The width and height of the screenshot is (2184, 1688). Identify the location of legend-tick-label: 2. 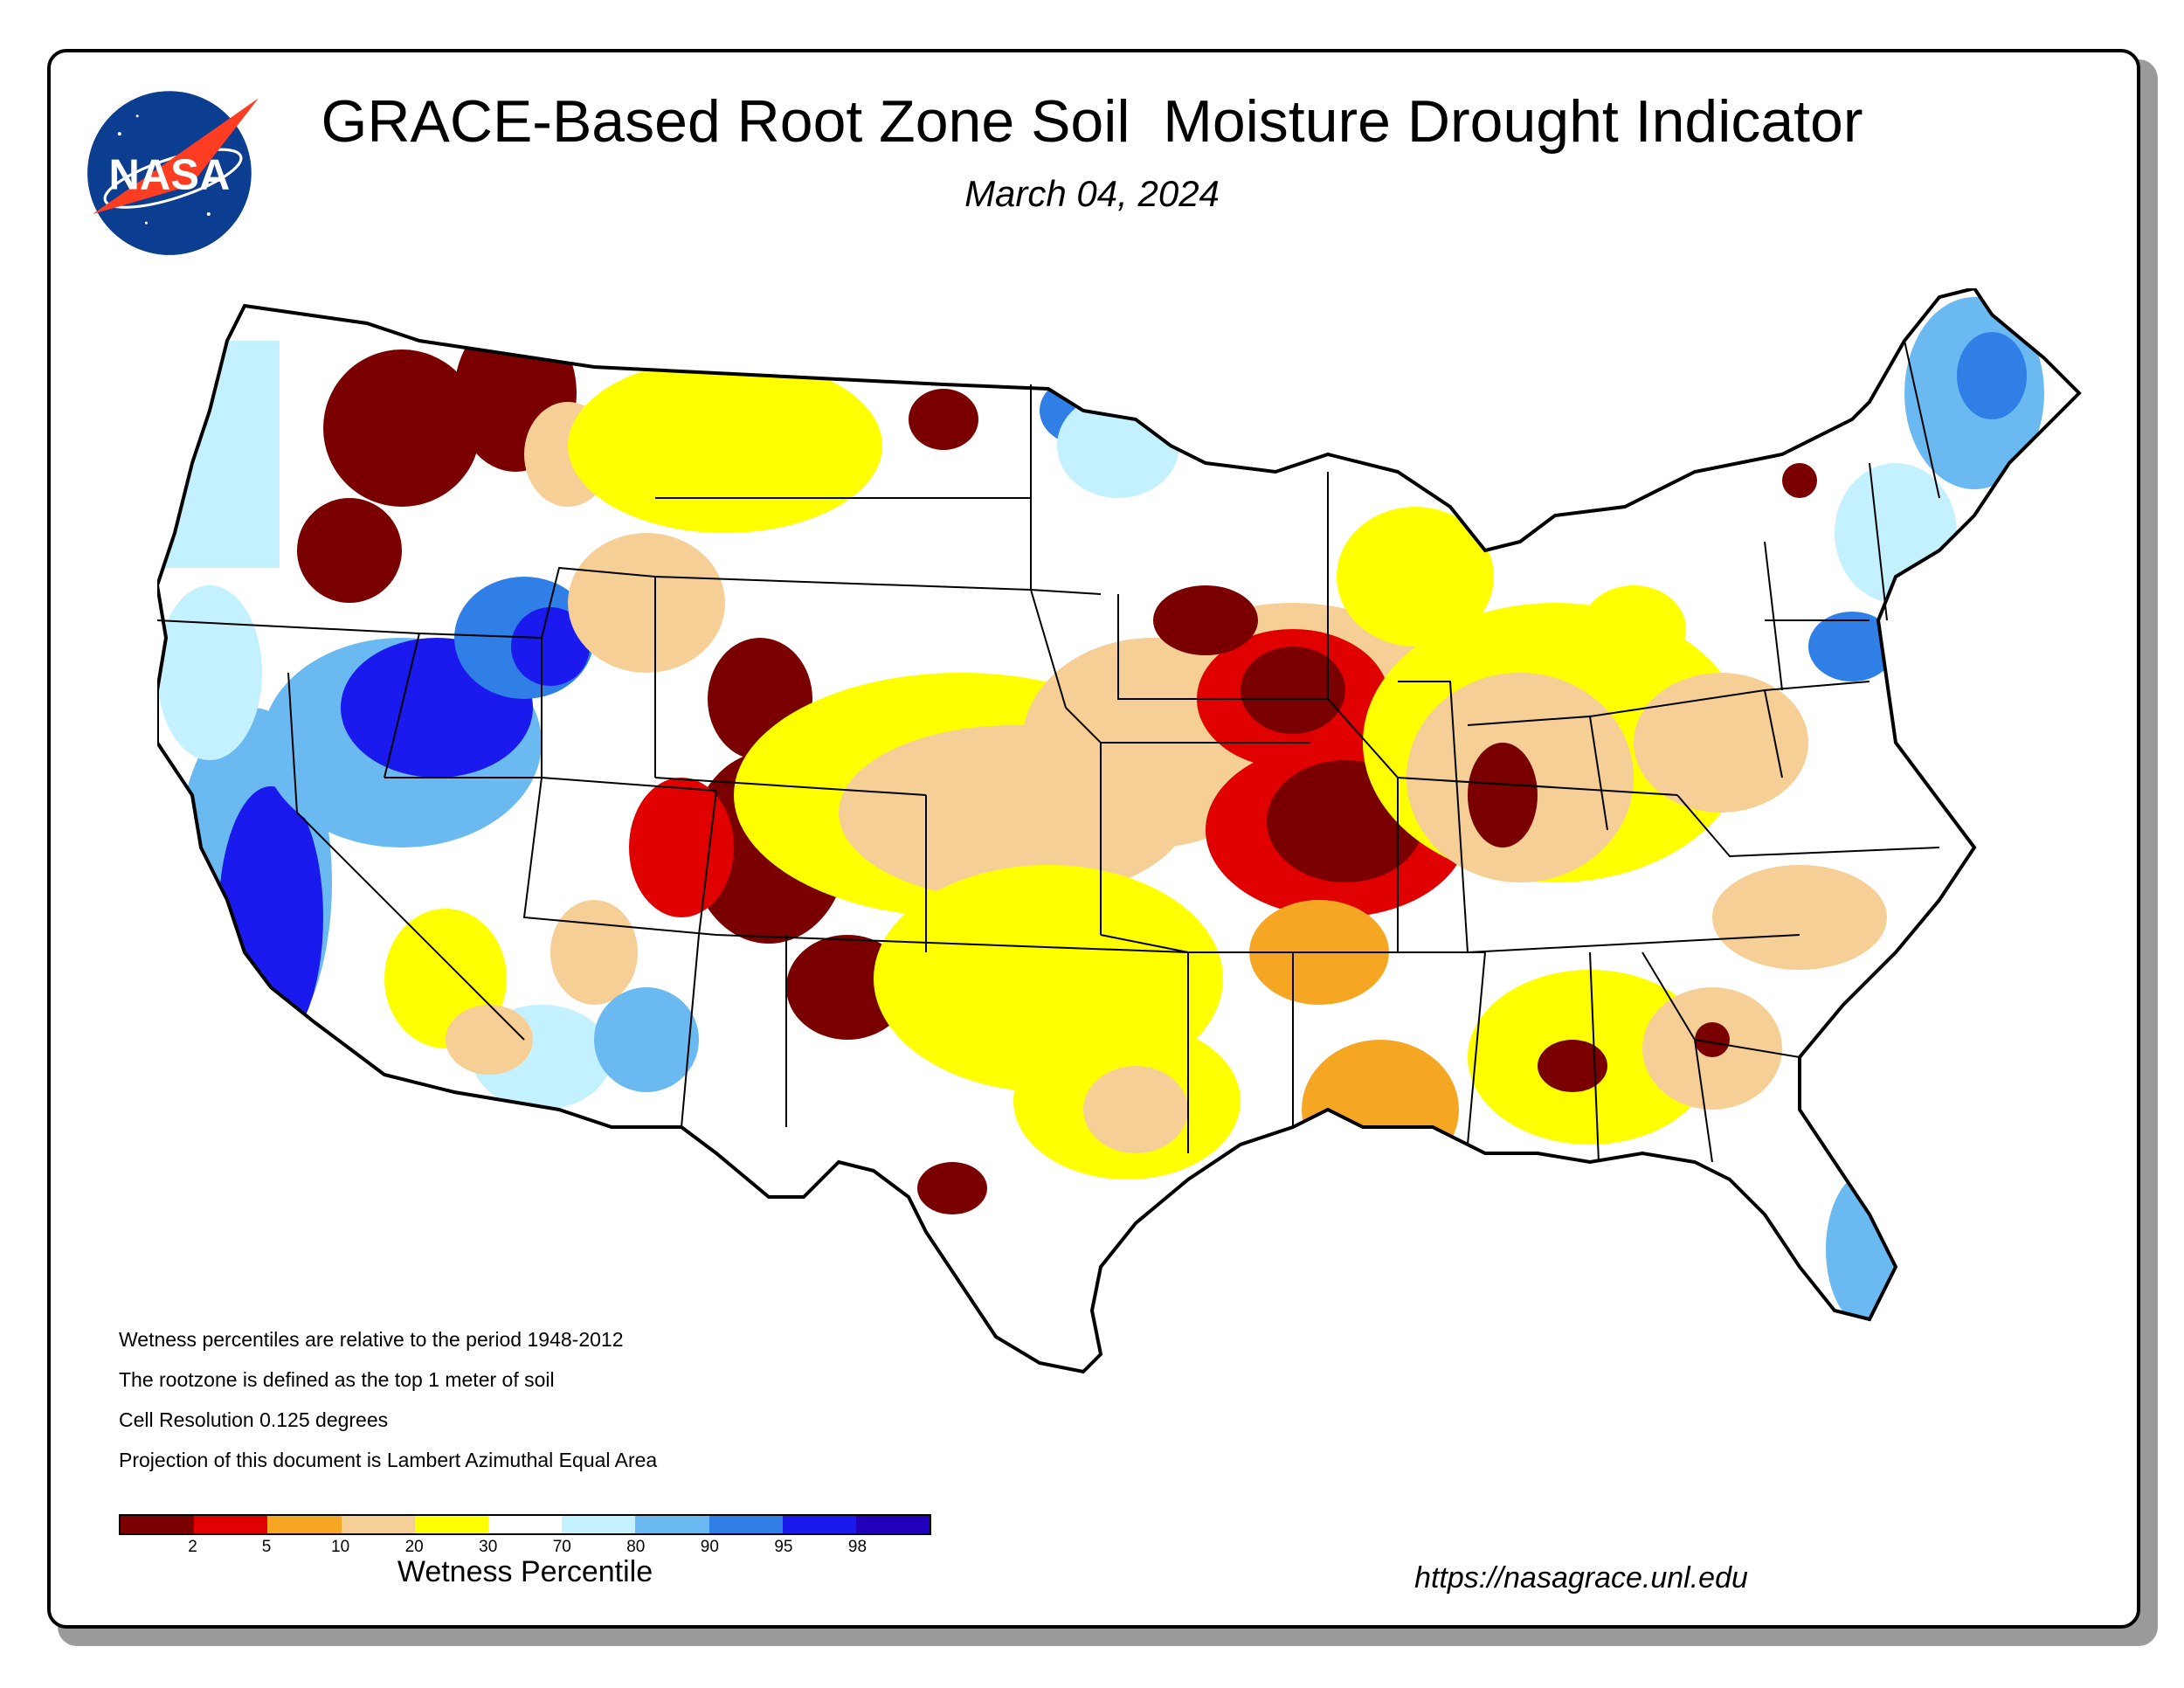
(192, 1547).